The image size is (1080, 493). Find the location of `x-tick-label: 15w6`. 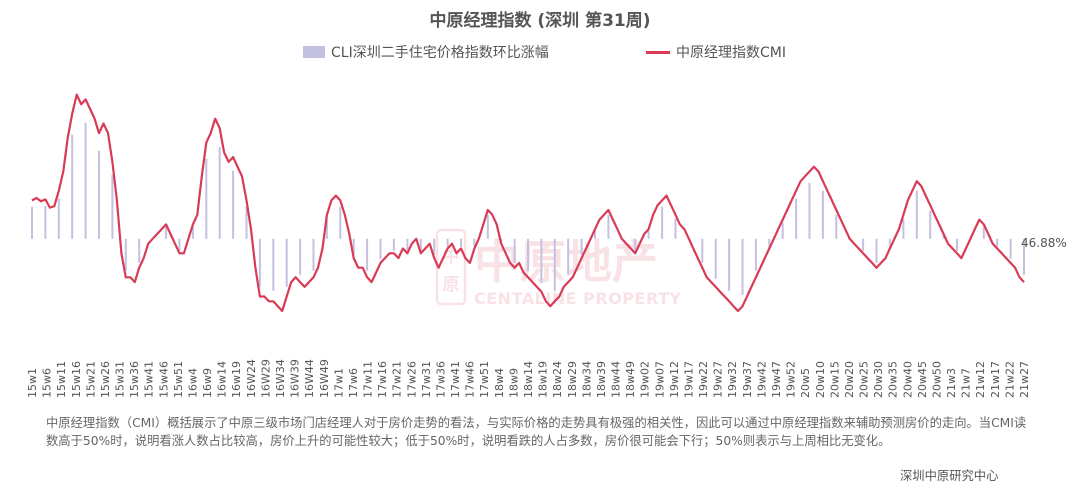

x-tick-label: 15w6 is located at coordinates (47, 383).